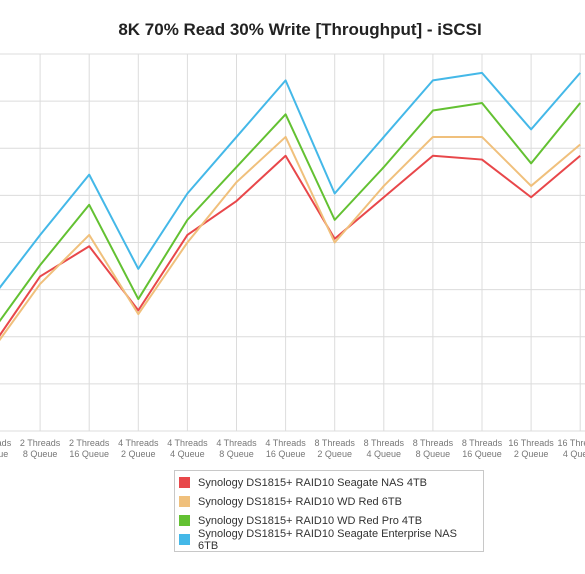 This screenshot has width=585, height=574. Describe the element at coordinates (335, 448) in the screenshot. I see `x-tick-label: 8 Threads 2 Queue` at that location.